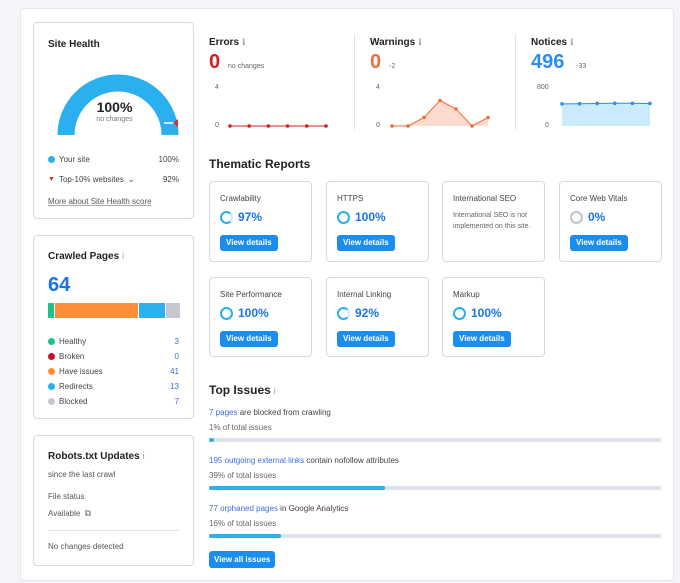 This screenshot has width=680, height=583. I want to click on crawled-legend-value: 41, so click(174, 371).